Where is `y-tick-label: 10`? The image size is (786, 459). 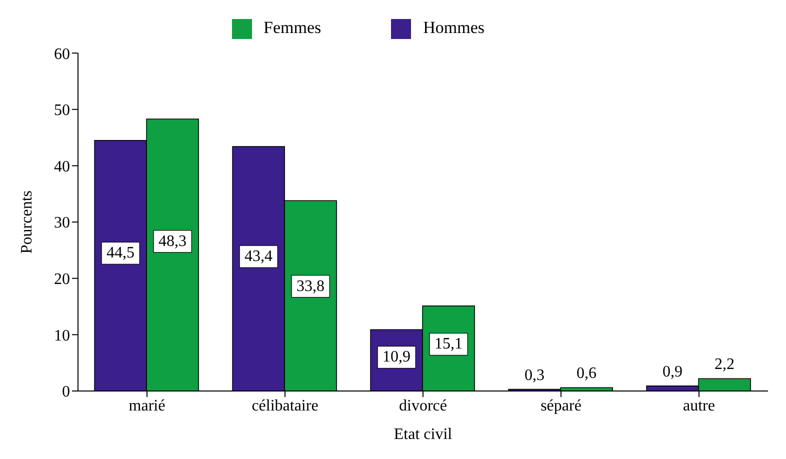 y-tick-label: 10 is located at coordinates (62, 335).